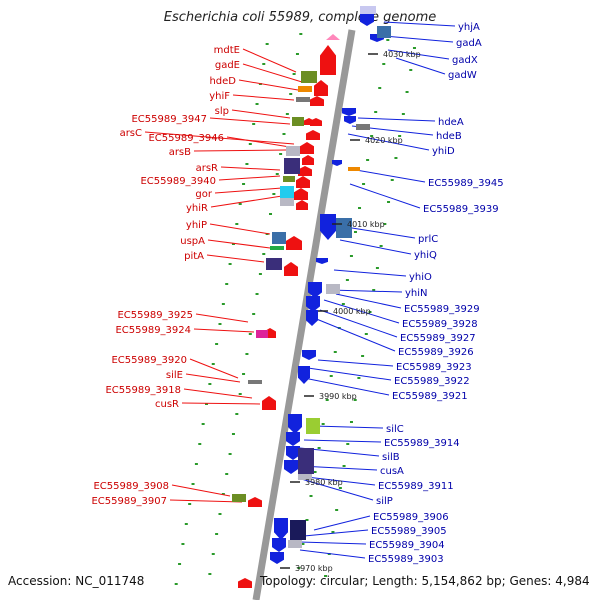  What do you see at coordinates (227, 50) in the screenshot?
I see `gene-label-left: mdtE` at bounding box center [227, 50].